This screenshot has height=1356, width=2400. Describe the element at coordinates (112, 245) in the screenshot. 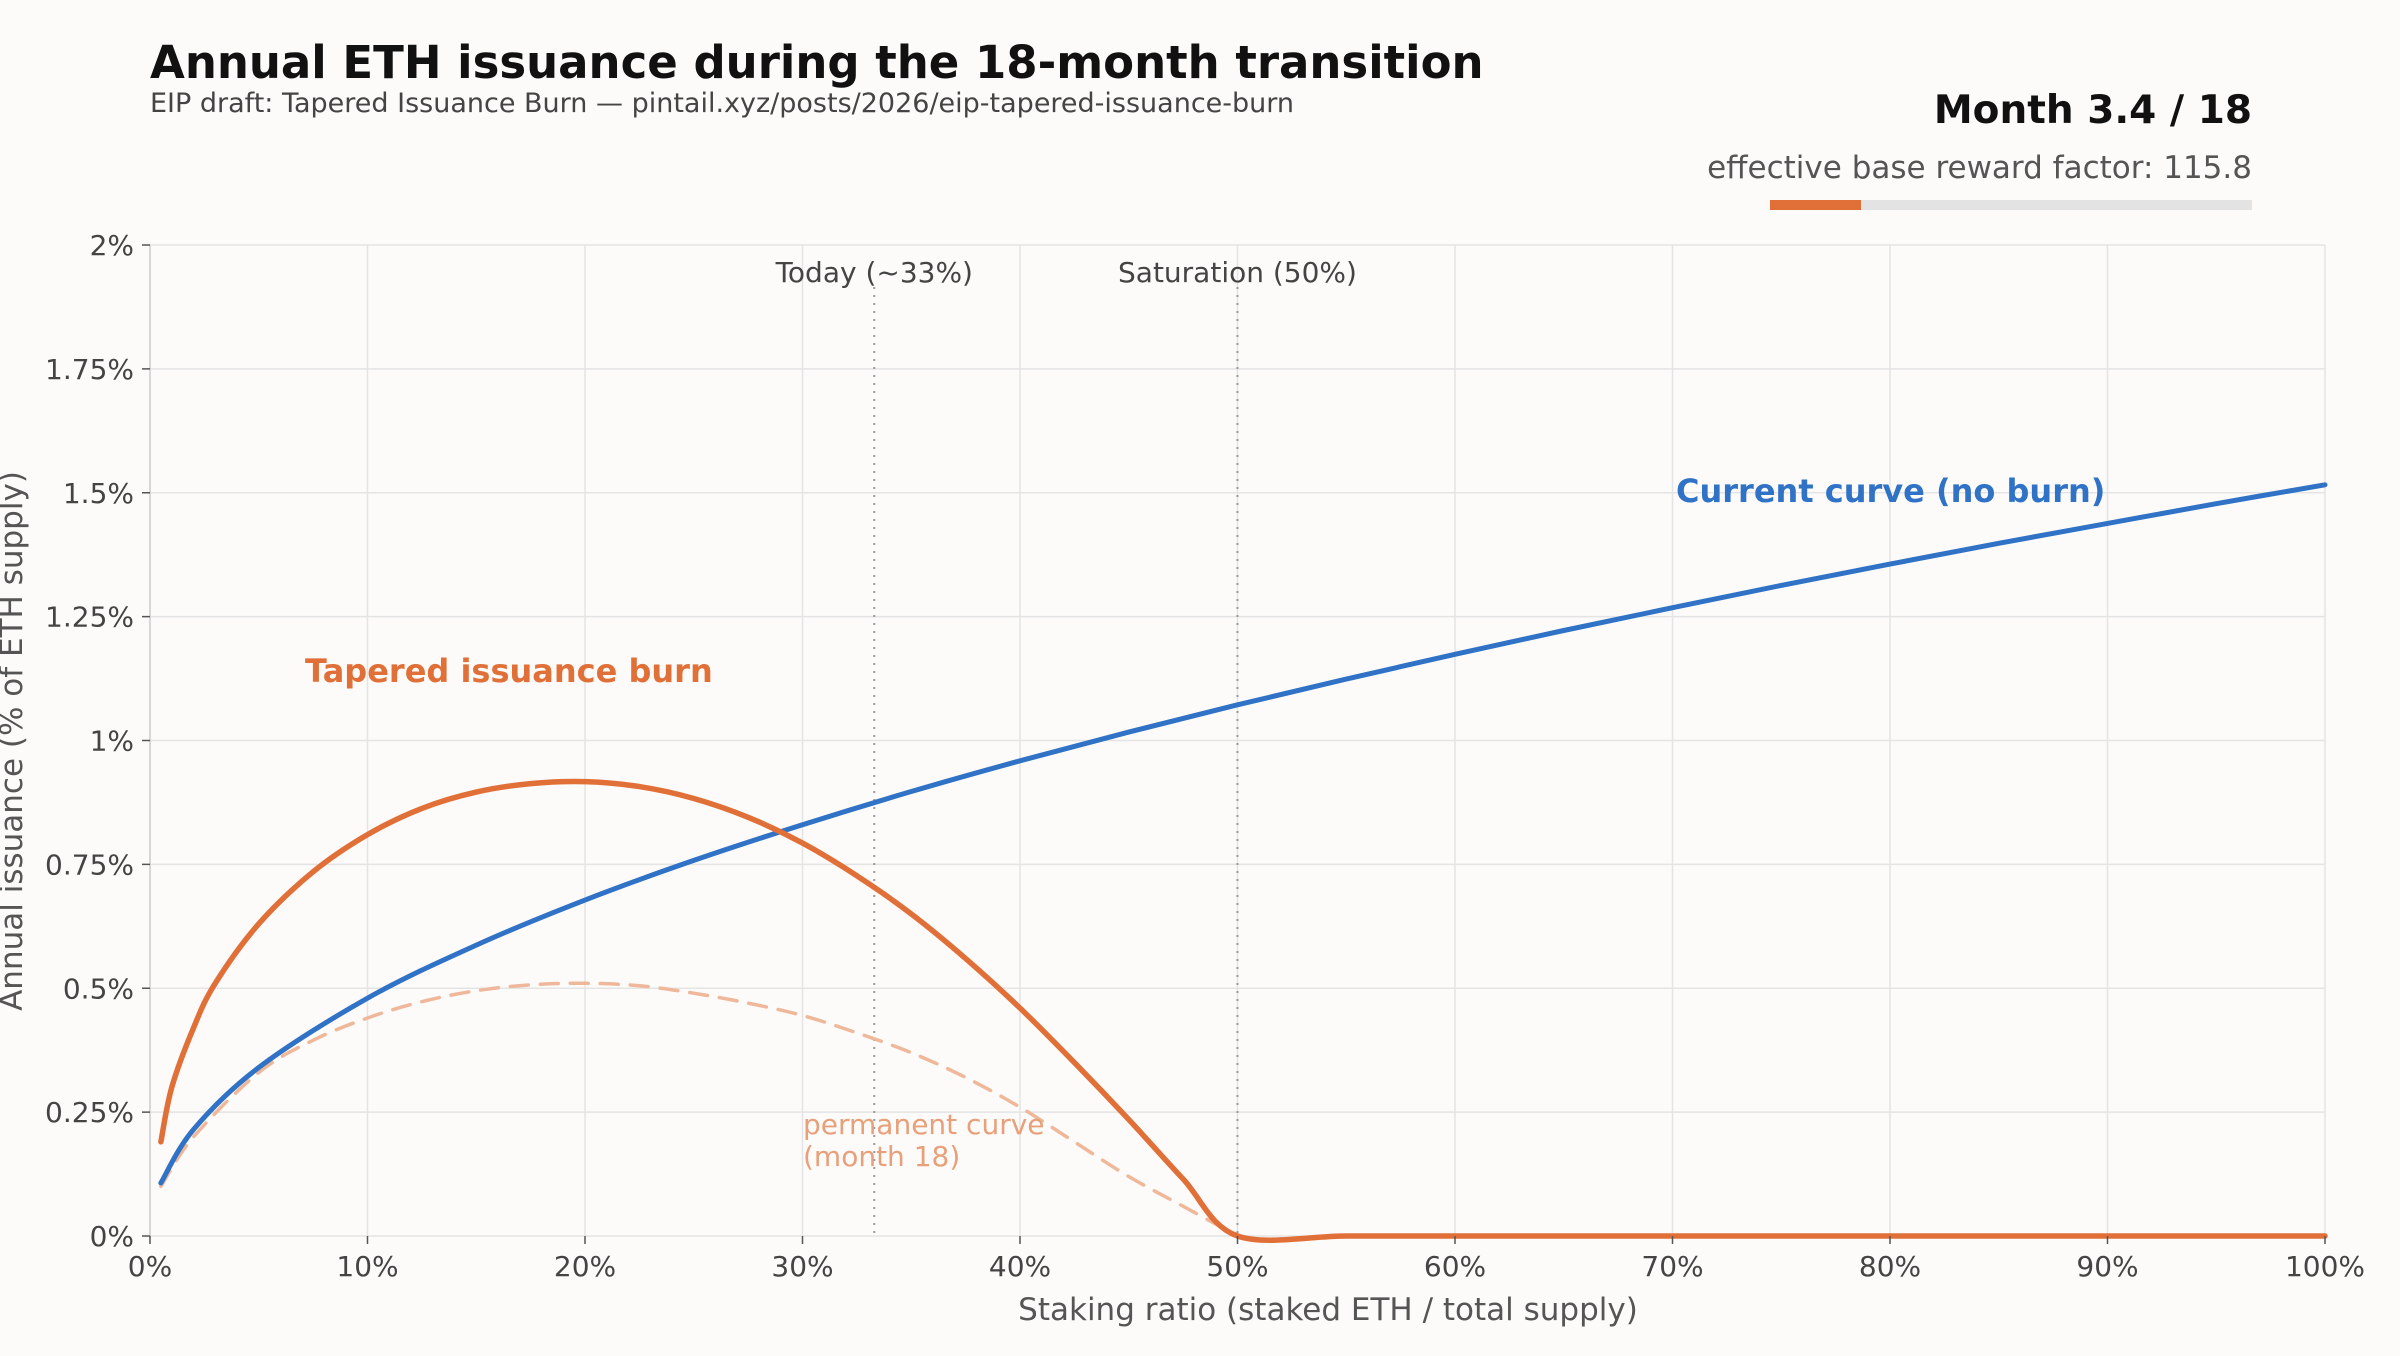

I see `y-tick-label: 2%` at that location.